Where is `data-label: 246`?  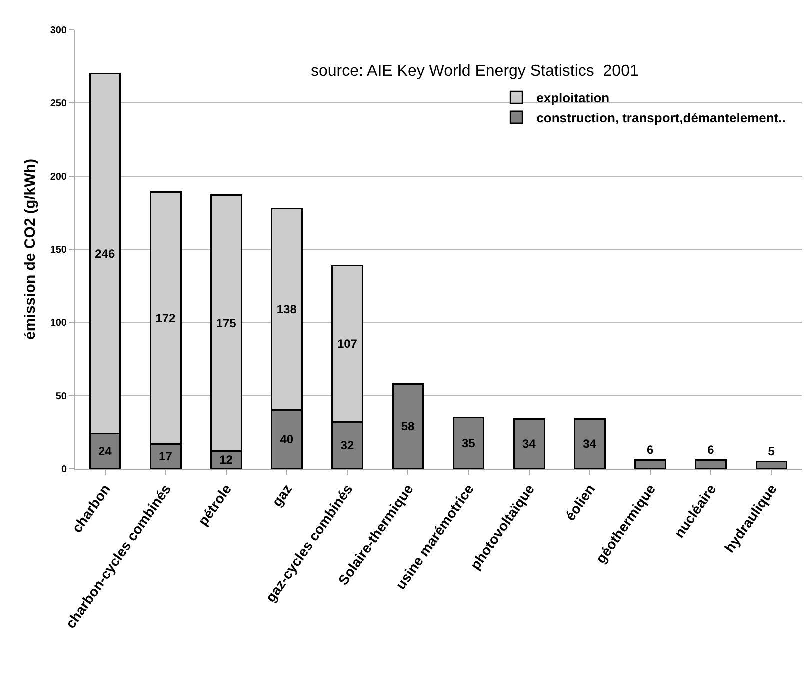 data-label: 246 is located at coordinates (105, 253).